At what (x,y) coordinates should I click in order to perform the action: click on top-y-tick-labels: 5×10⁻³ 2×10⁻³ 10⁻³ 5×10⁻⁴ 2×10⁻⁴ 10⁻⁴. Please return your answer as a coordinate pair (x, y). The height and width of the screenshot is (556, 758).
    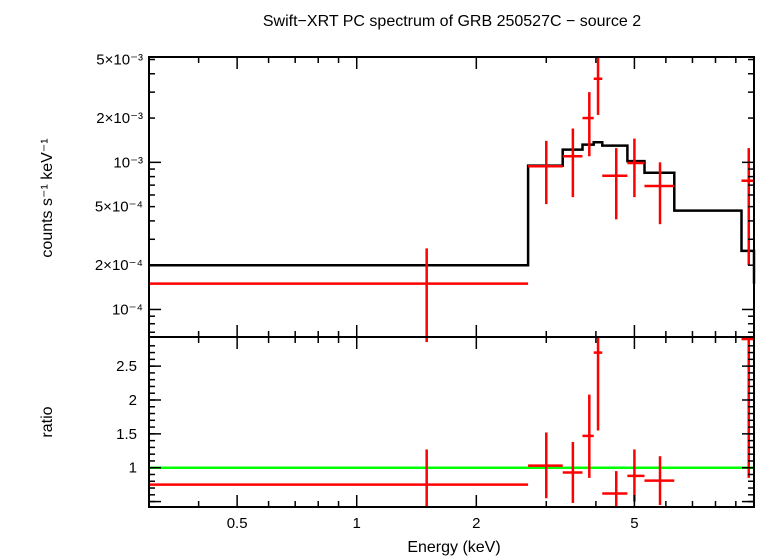
    Looking at the image, I should click on (119, 185).